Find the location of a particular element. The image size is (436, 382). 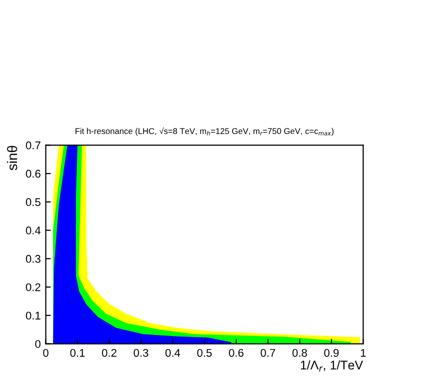

x-tick-label: 0.8 is located at coordinates (299, 352).